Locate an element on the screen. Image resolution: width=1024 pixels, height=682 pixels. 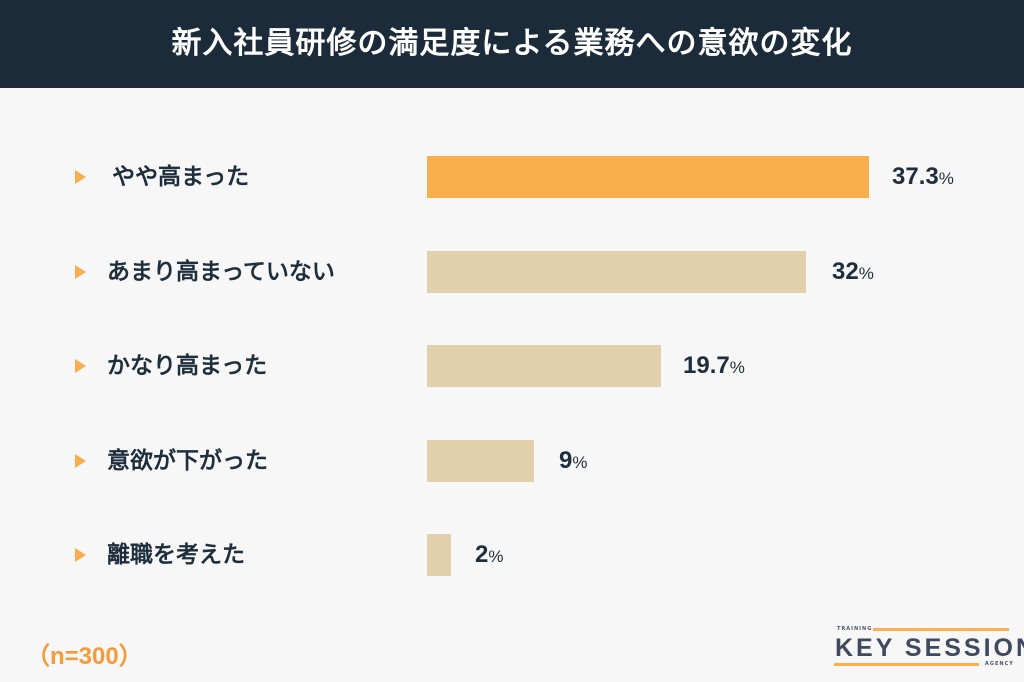
category-label: 離職を考えた is located at coordinates (176, 555).